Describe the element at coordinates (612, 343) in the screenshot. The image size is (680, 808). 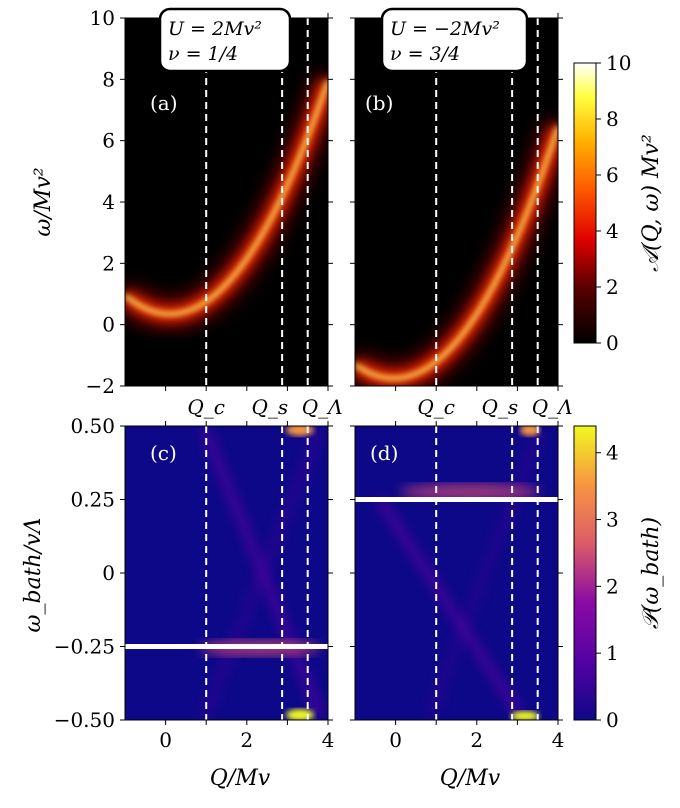
I see `colorbar-top-tick-label: 0` at that location.